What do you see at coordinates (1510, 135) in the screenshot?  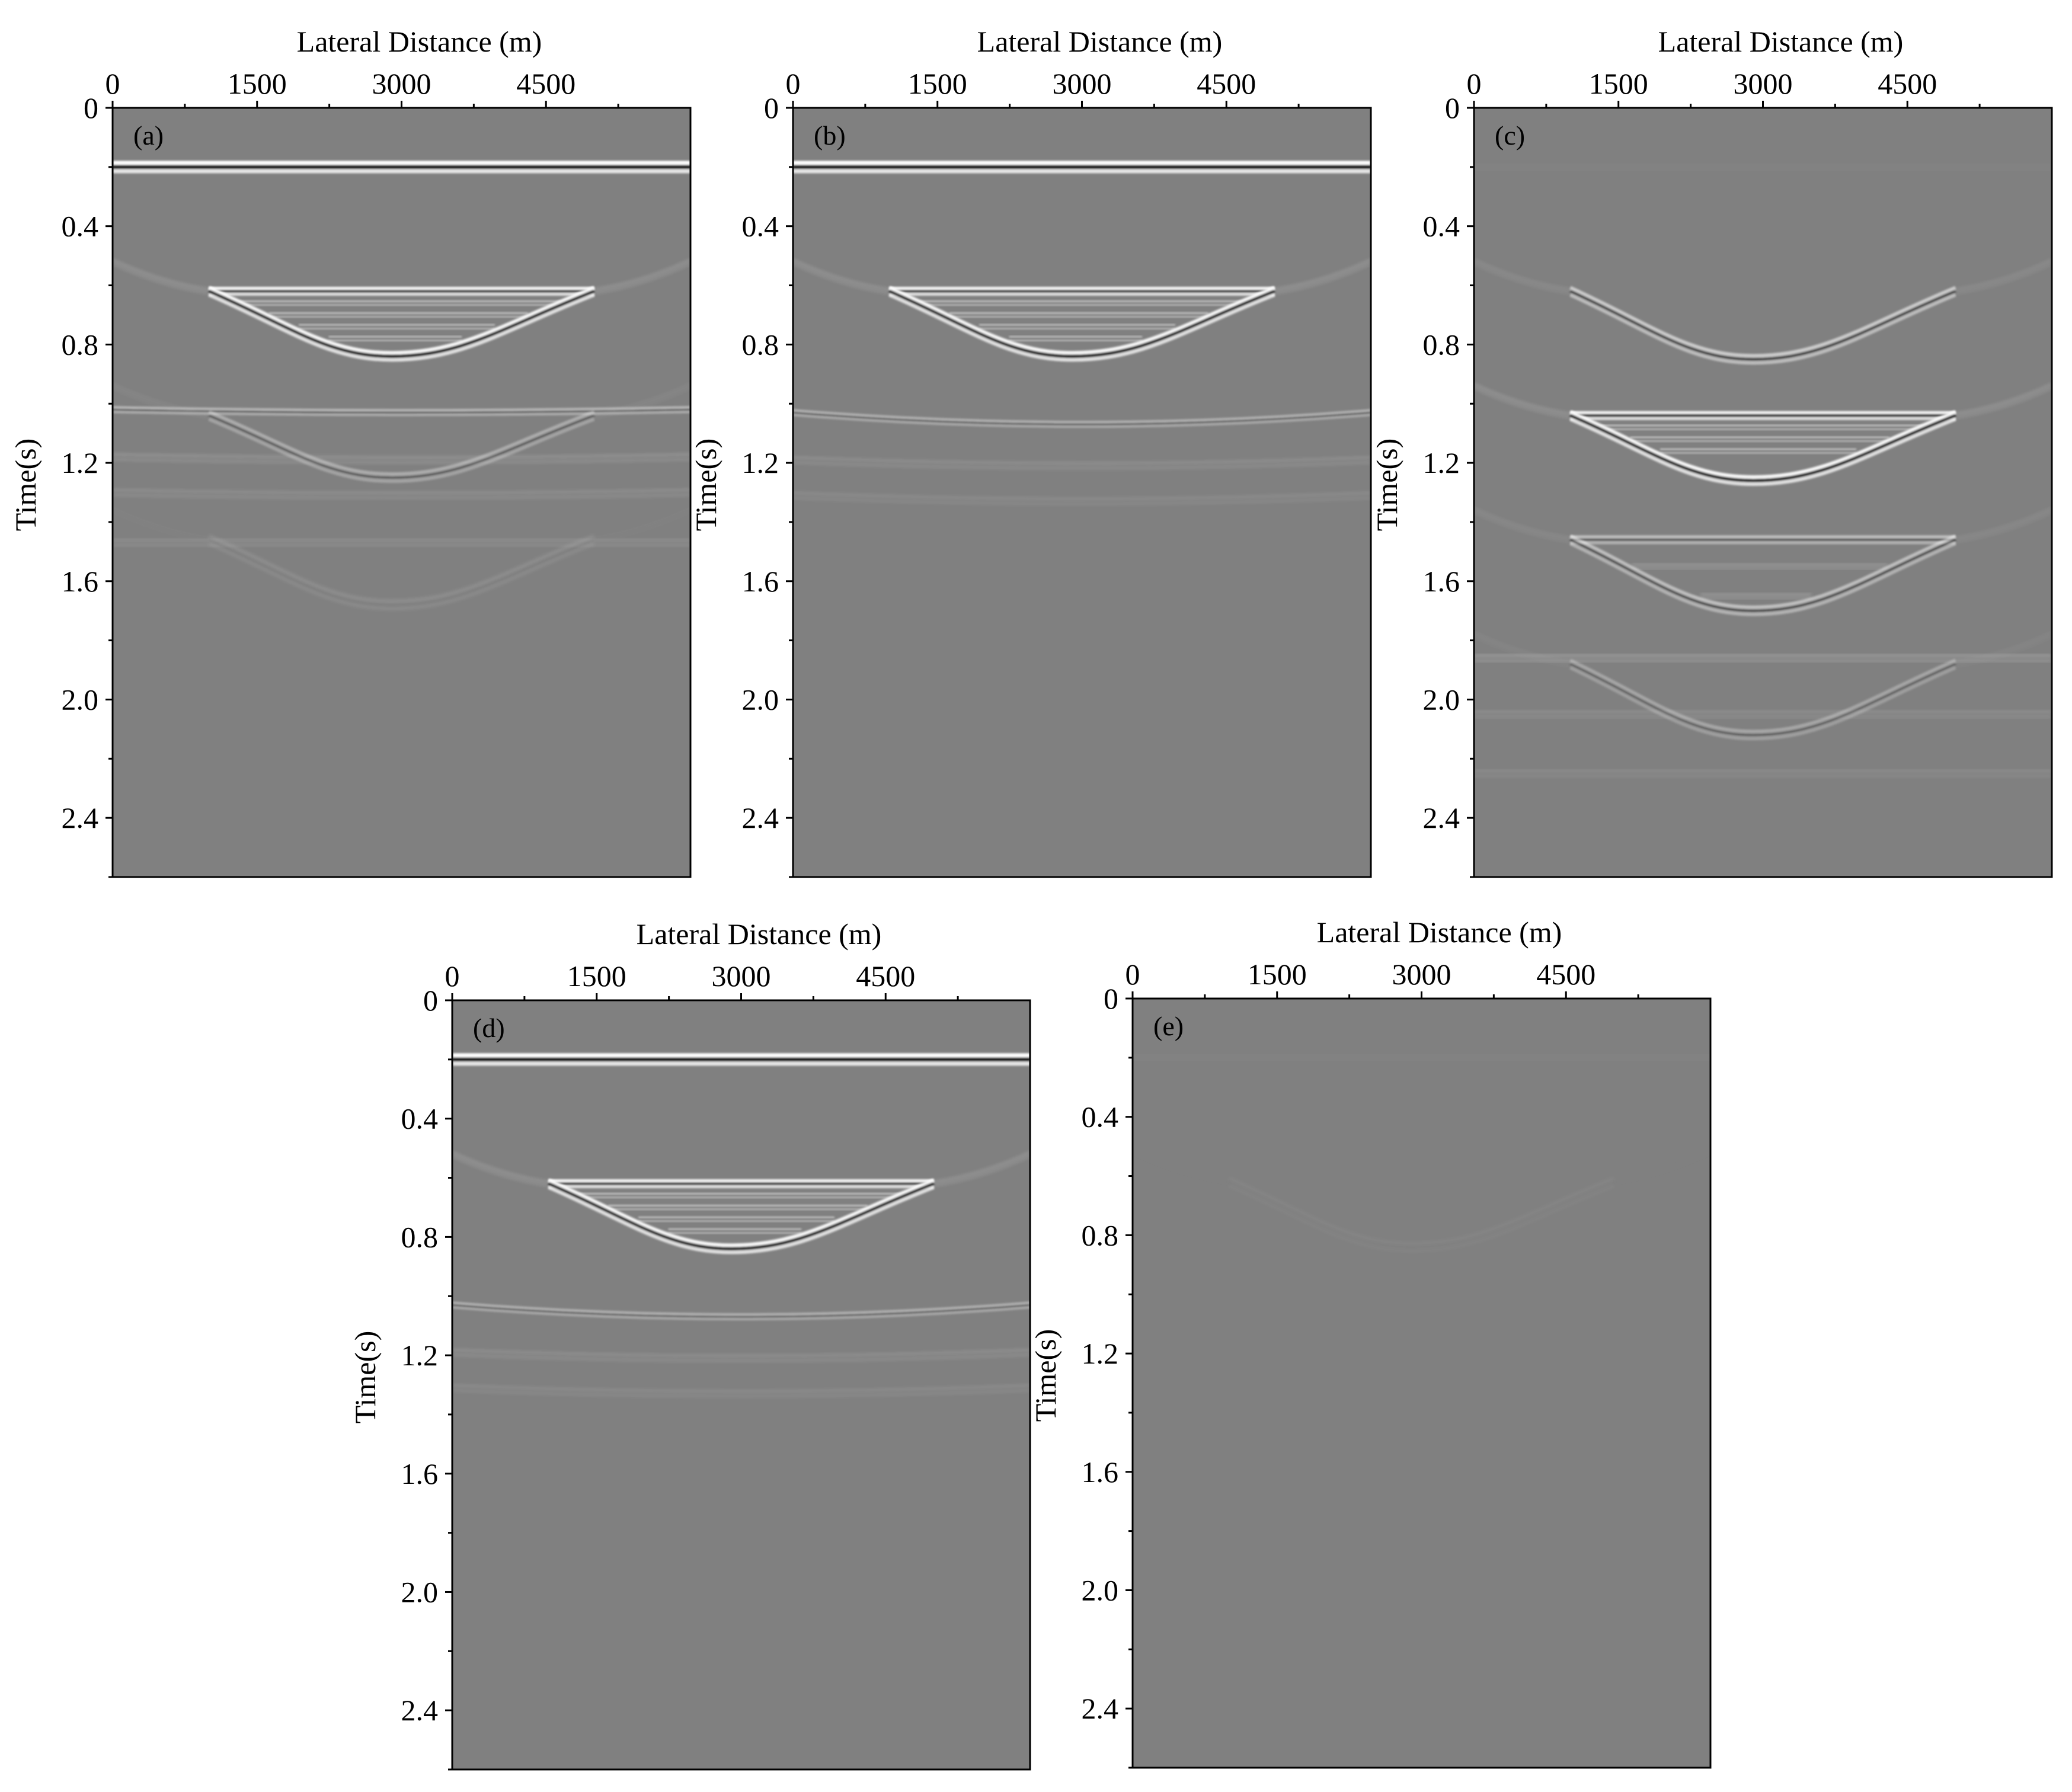 I see `panel-label: (c)` at bounding box center [1510, 135].